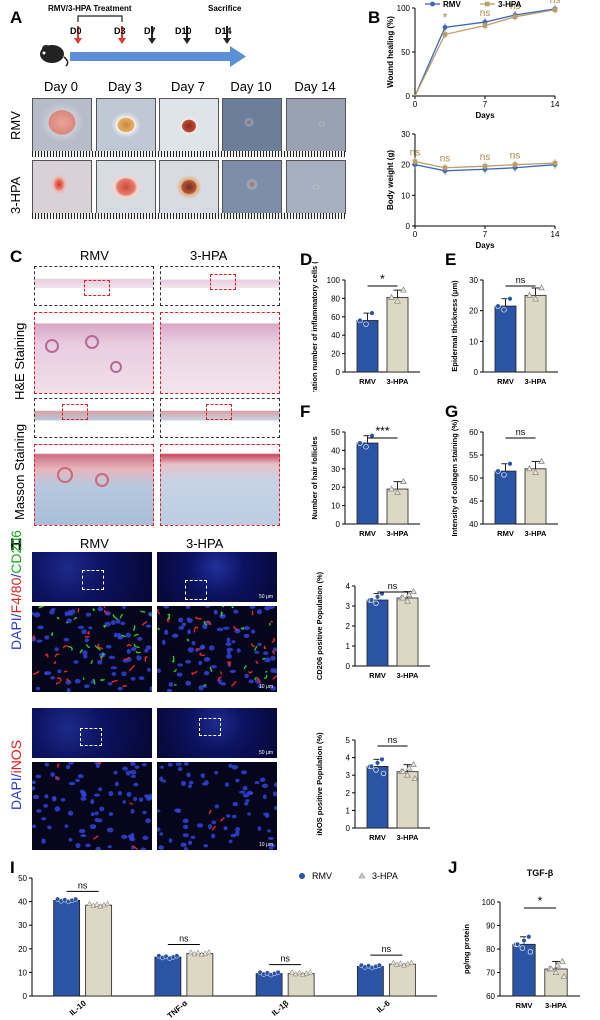  Describe the element at coordinates (19, 471) in the screenshot. I see `masson-staining-label: Masson Staining` at that location.